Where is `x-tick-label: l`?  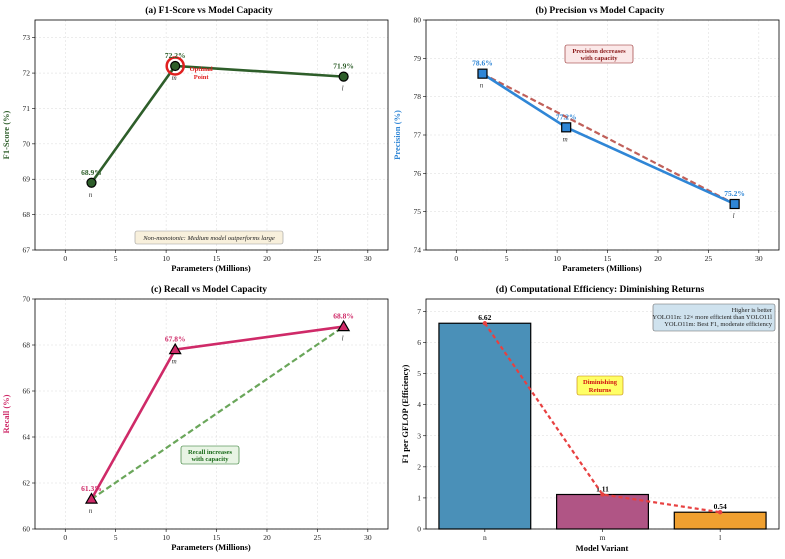 x-tick-label: l is located at coordinates (720, 537).